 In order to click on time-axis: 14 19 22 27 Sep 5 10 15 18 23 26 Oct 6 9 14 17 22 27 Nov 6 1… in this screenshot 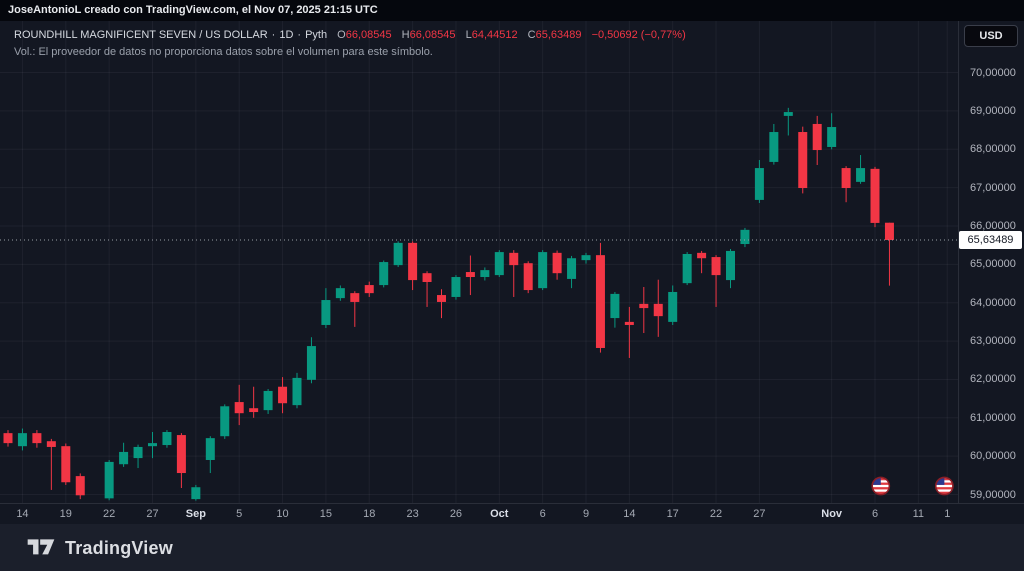, I will do `click(512, 514)`.